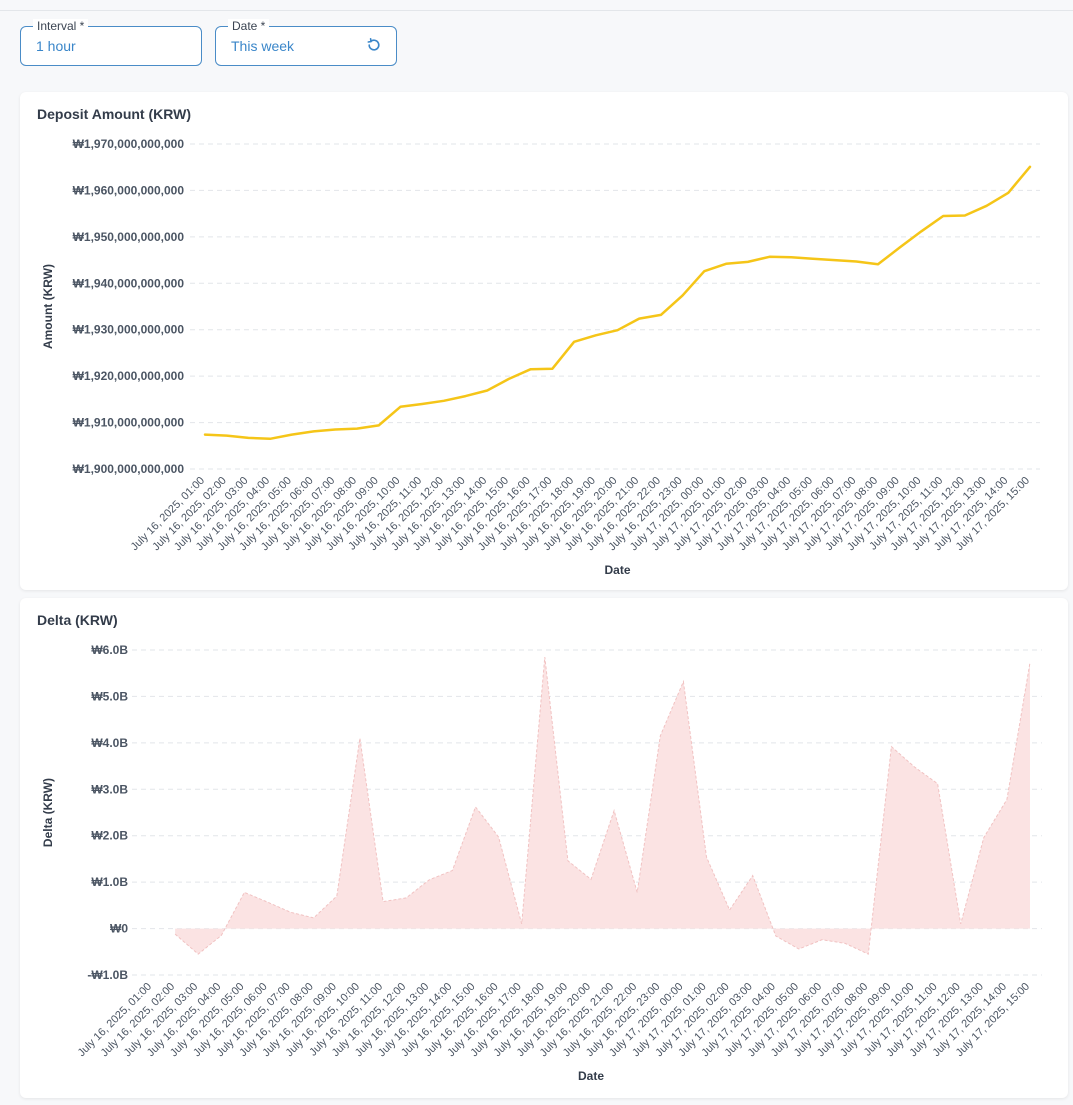 The width and height of the screenshot is (1073, 1105). I want to click on deposit-chart-title: Deposit Amount (KRW), so click(114, 114).